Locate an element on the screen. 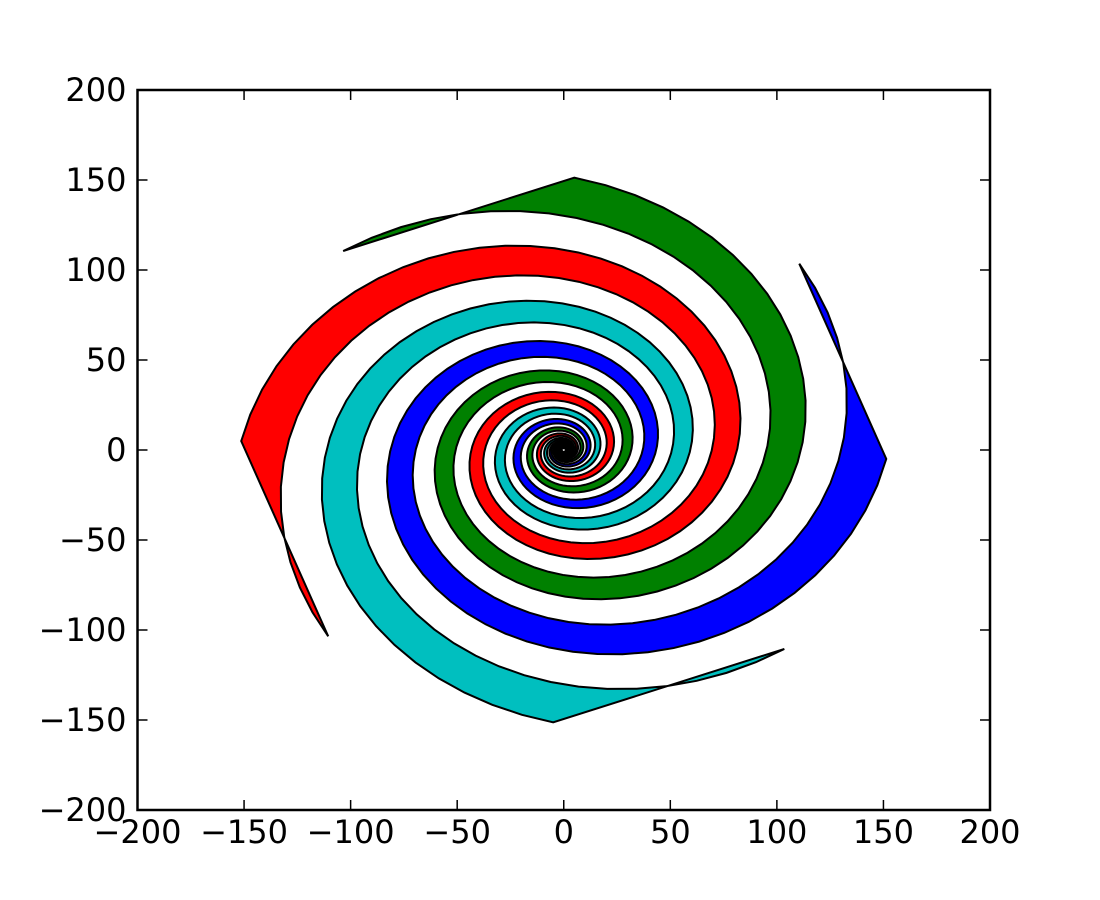  x-tick-label: 0 is located at coordinates (564, 832).